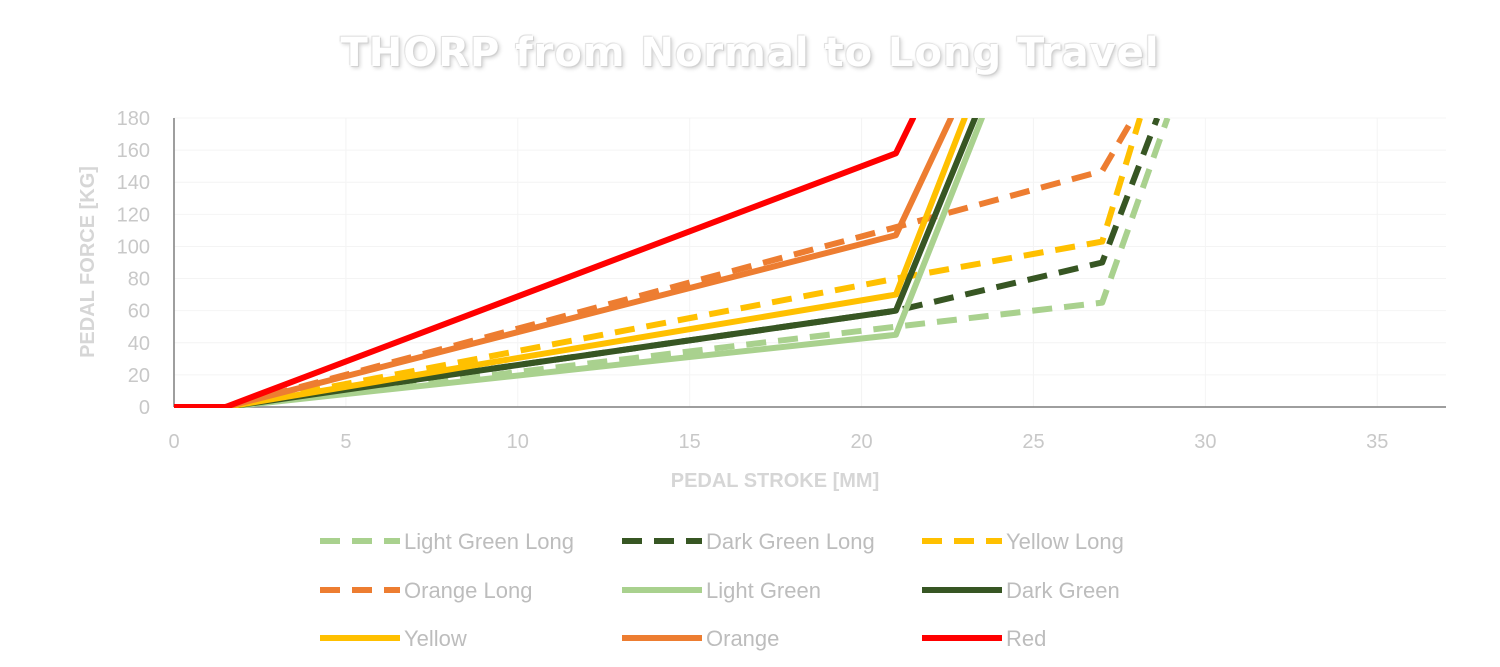  I want to click on legend-item-dark-green: Dark Green, so click(1021, 590).